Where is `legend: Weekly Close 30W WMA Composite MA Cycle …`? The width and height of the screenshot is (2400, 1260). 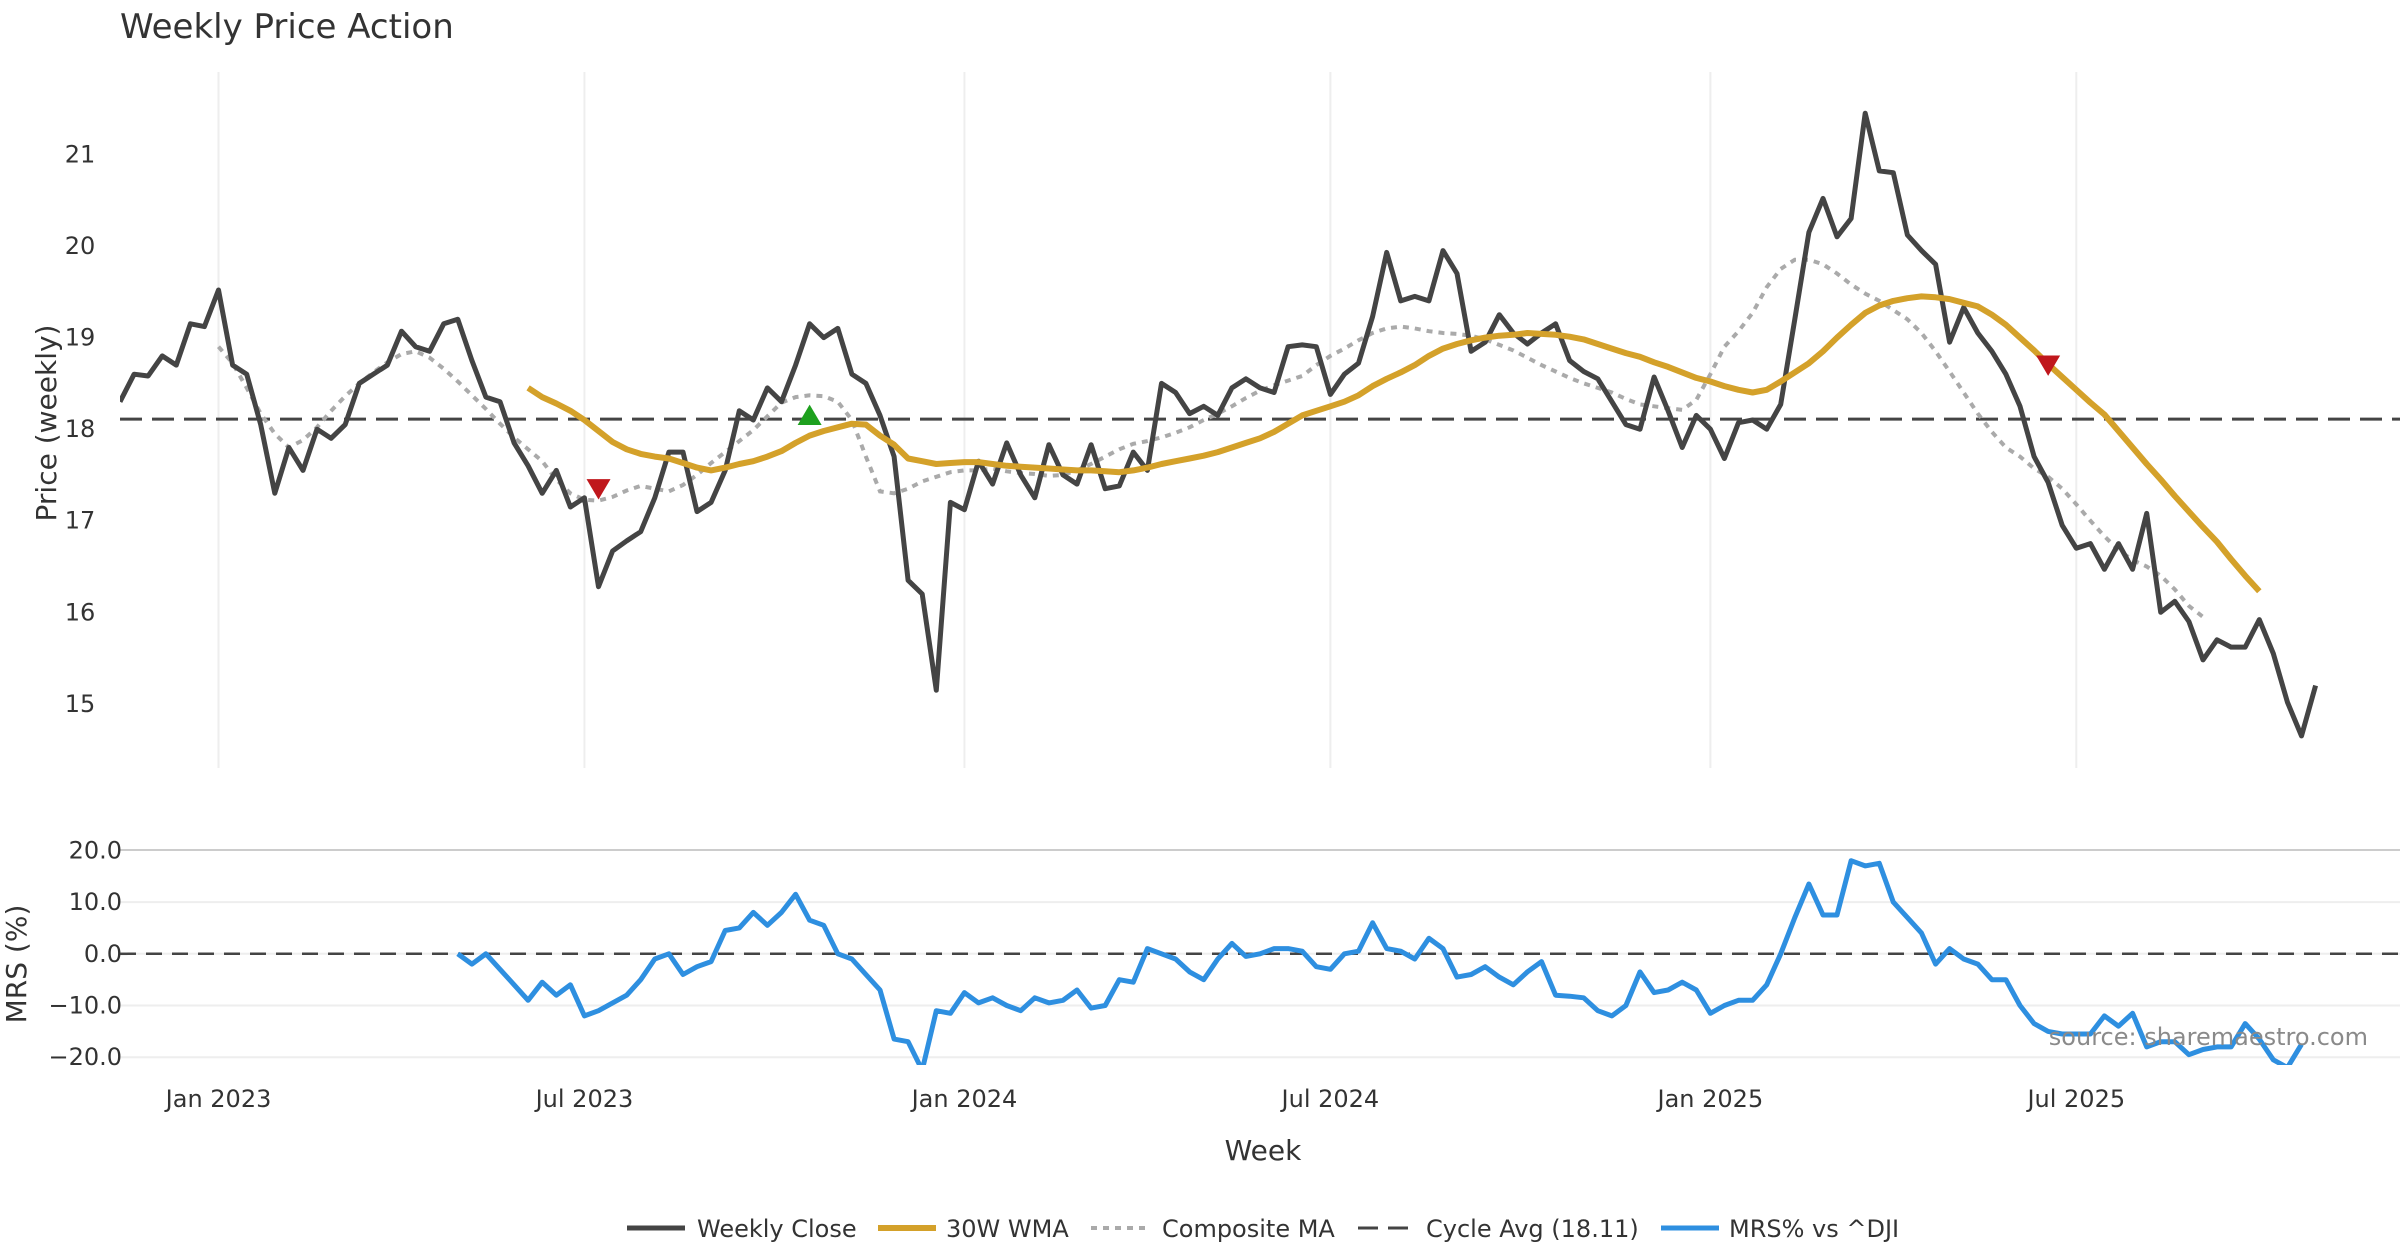
legend: Weekly Close 30W WMA Composite MA Cycle … is located at coordinates (1263, 1229).